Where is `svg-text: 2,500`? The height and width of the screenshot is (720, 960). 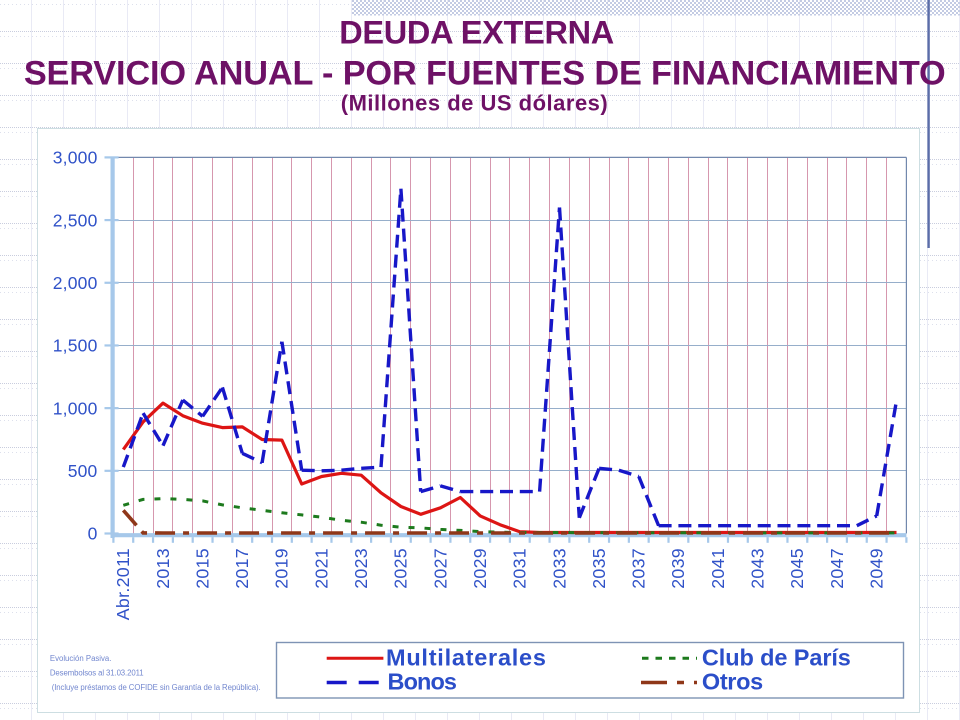
svg-text: 2,500 is located at coordinates (75, 220).